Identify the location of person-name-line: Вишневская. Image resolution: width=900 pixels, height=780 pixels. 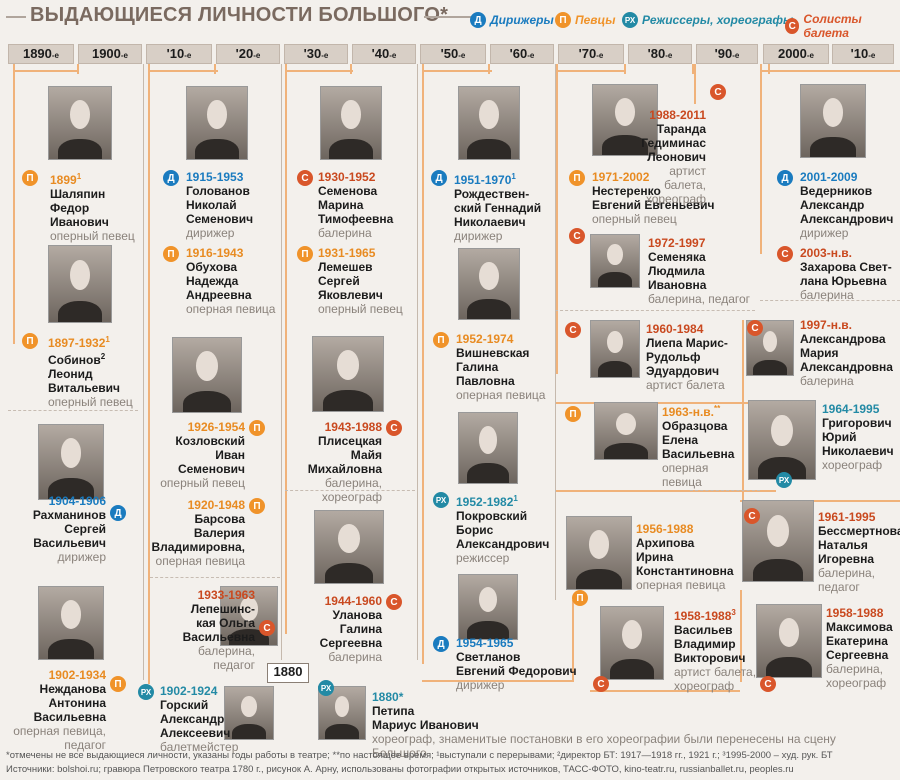
(500, 353).